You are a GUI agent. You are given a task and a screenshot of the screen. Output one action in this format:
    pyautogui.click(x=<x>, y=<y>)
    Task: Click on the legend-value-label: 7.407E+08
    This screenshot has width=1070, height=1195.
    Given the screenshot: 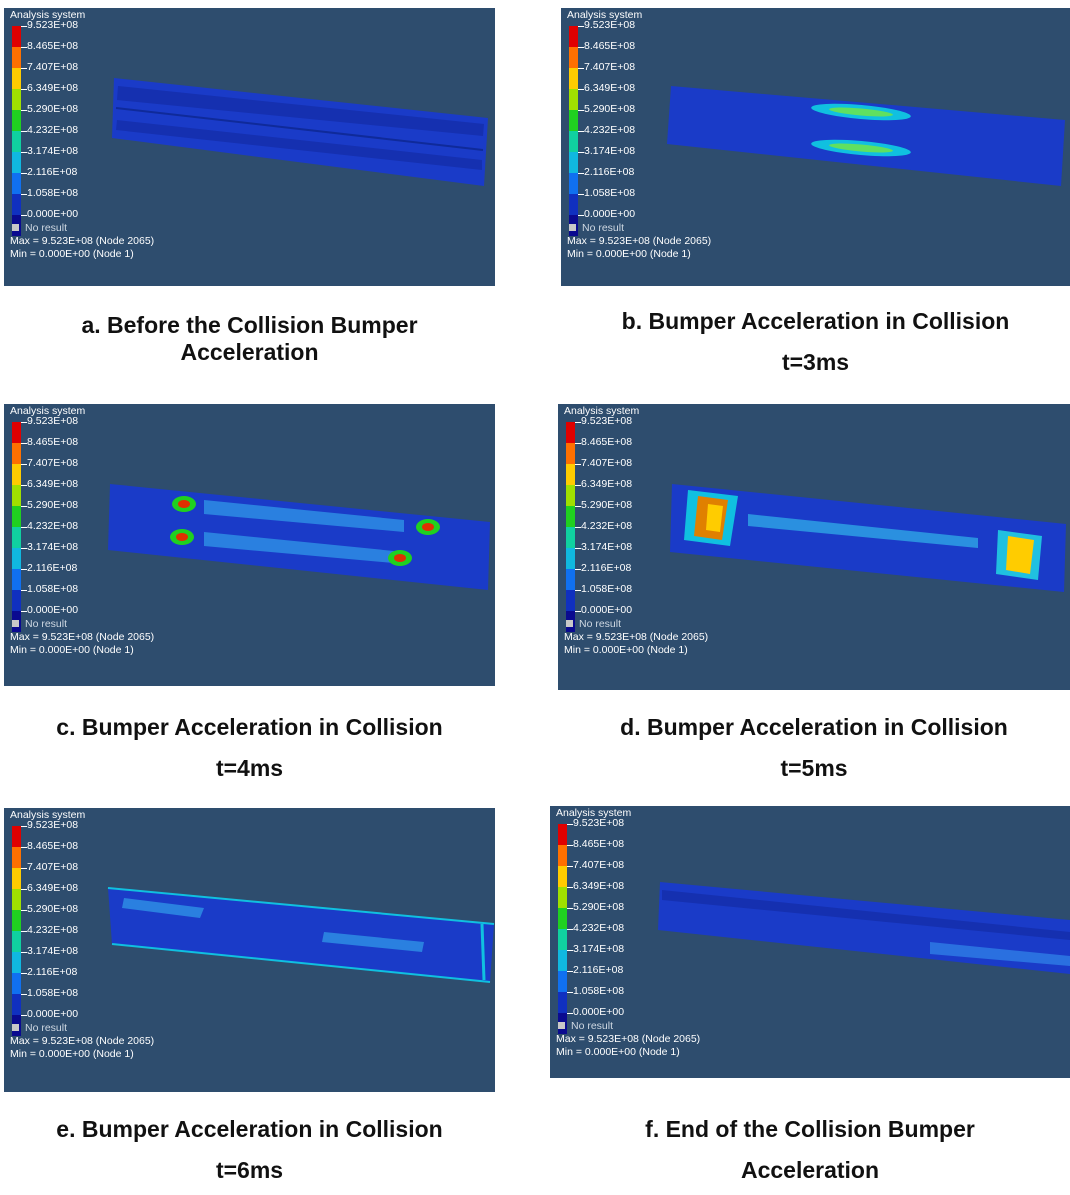 What is the action you would take?
    pyautogui.click(x=53, y=67)
    